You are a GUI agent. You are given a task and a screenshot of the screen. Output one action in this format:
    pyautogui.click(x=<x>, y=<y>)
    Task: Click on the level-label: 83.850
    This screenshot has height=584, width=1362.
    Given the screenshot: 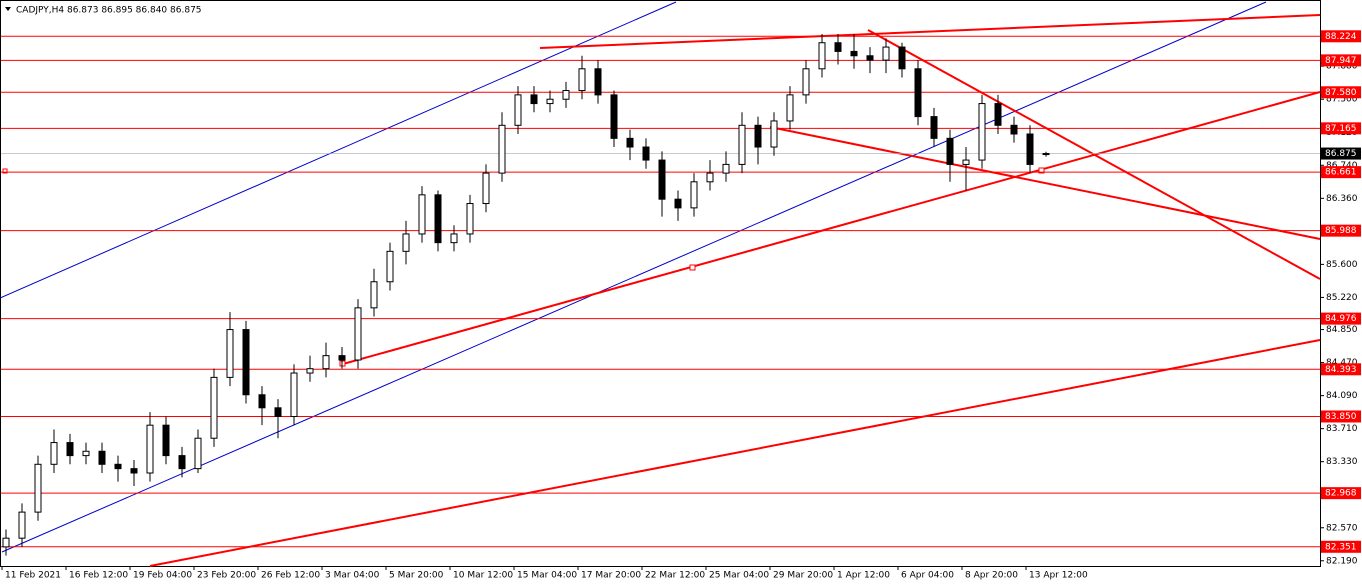 What is the action you would take?
    pyautogui.click(x=1341, y=417)
    